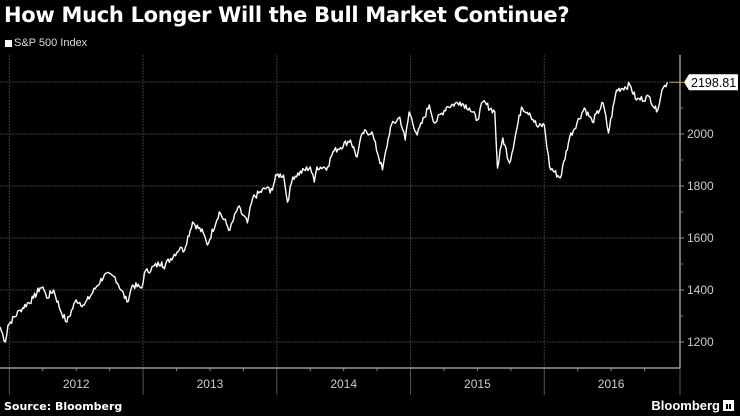  I want to click on brand-logo: Bloomberg, so click(692, 405).